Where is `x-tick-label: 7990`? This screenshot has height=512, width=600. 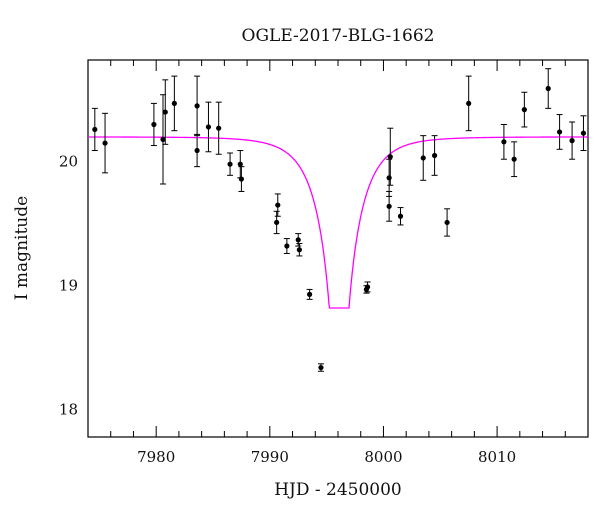 x-tick-label: 7990 is located at coordinates (270, 457).